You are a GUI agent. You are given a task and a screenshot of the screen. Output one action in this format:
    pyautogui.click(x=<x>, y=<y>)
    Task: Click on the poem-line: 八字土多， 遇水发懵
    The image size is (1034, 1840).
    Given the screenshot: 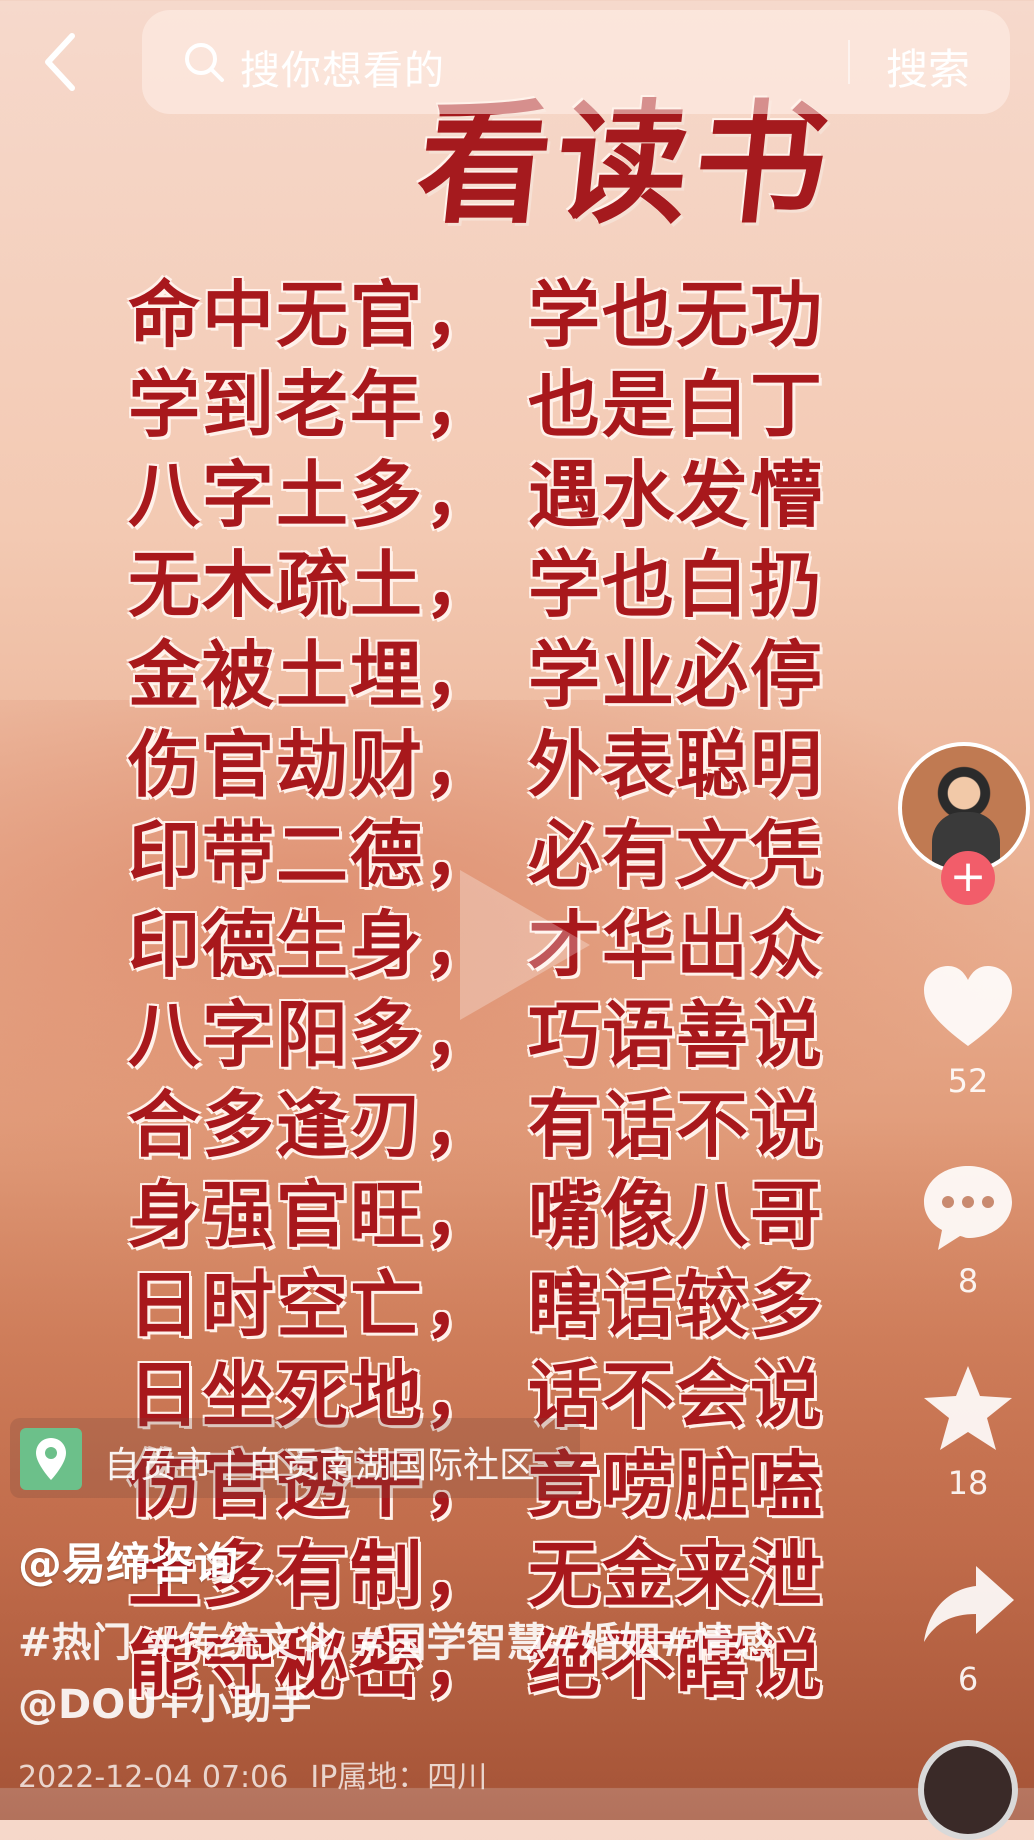 What is the action you would take?
    pyautogui.click(x=508, y=495)
    